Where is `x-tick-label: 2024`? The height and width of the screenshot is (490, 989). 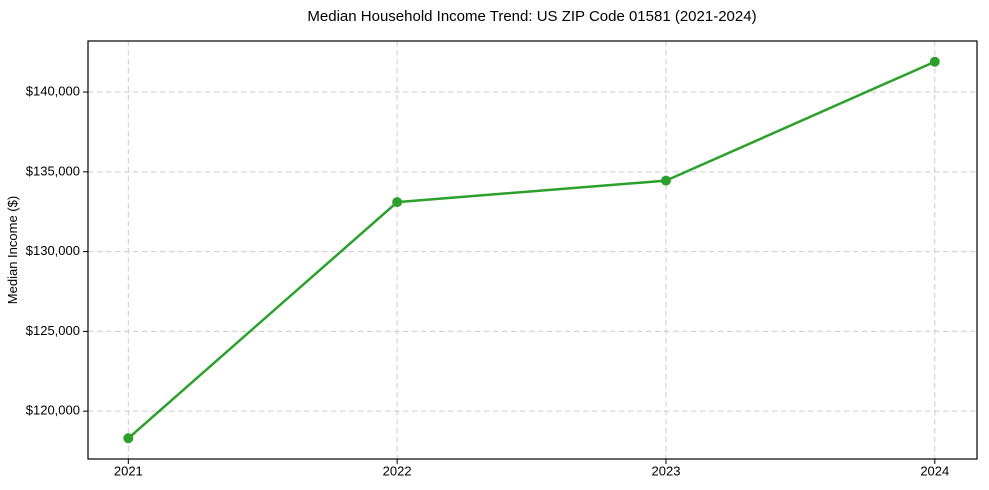
x-tick-label: 2024 is located at coordinates (934, 470).